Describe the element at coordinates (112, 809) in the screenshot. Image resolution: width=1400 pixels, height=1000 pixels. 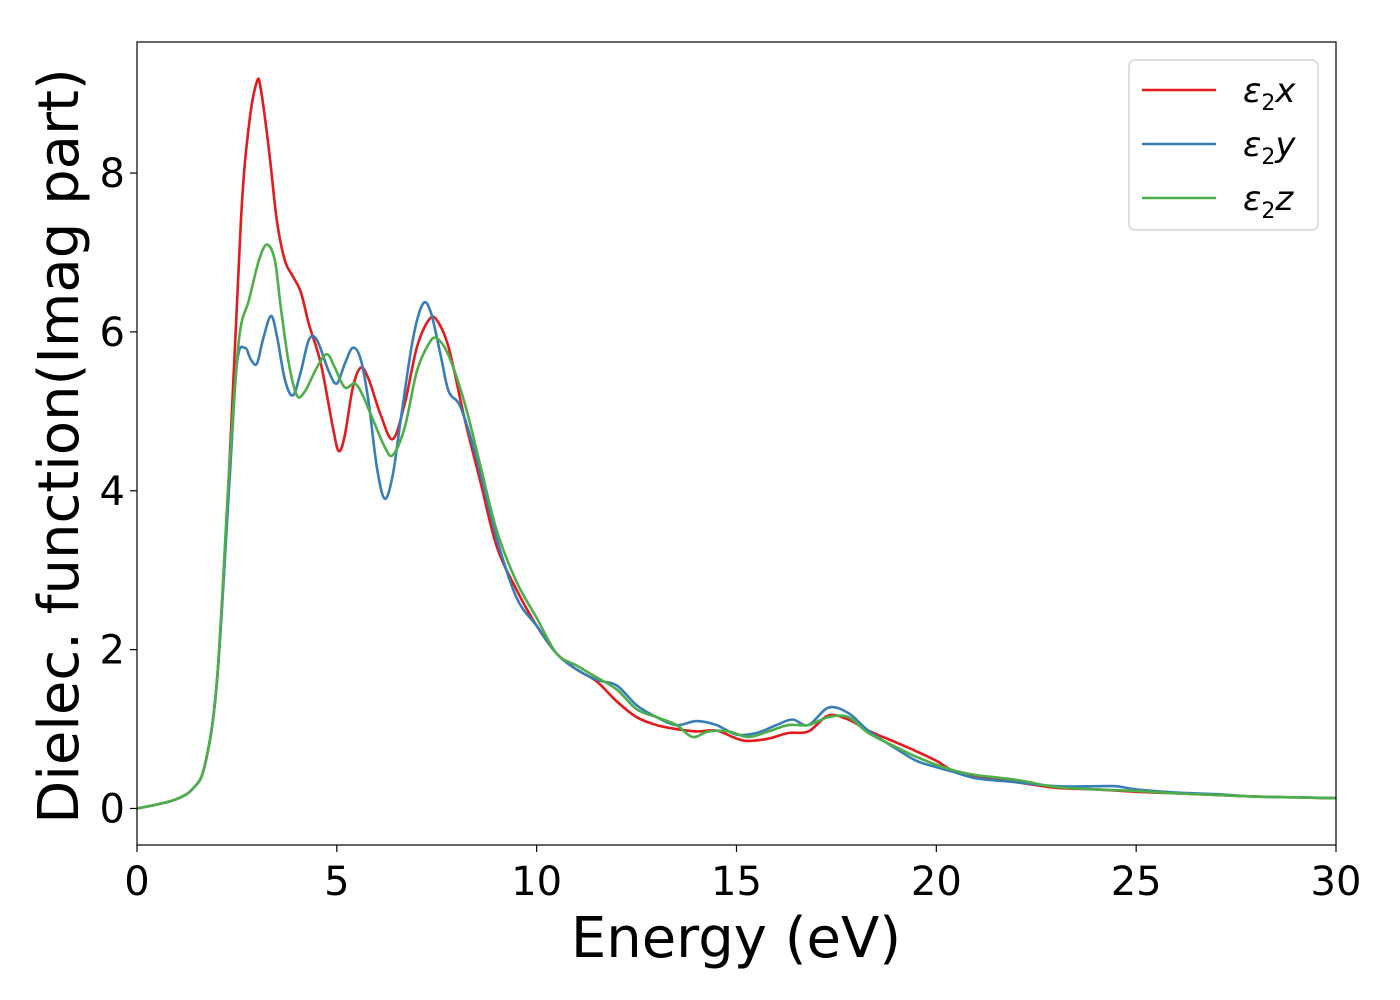
I see `y-tick-label: 0` at that location.